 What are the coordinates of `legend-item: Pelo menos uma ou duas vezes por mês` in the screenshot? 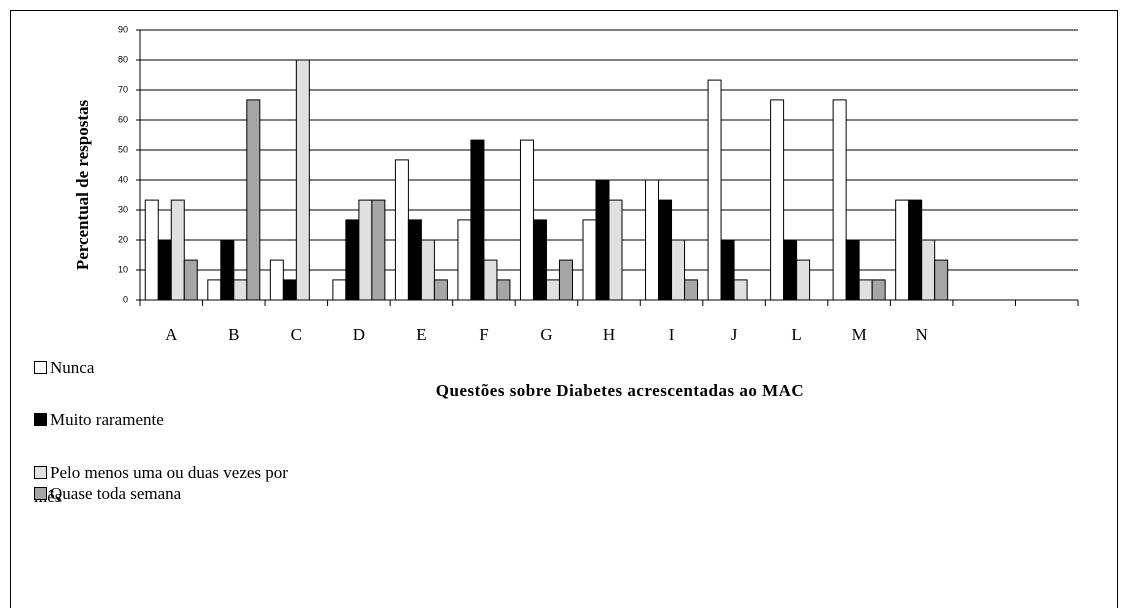 It's located at (174, 485).